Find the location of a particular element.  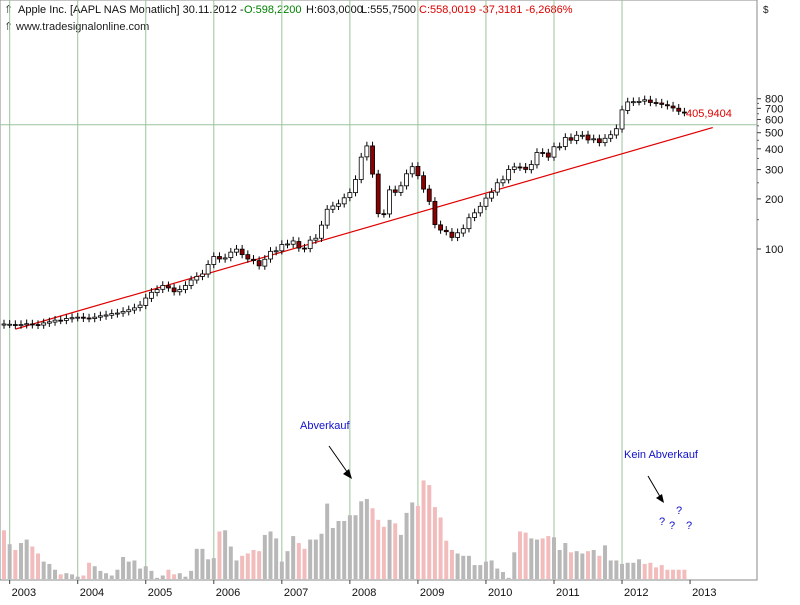

abverkauf-arrow is located at coordinates (340, 462).